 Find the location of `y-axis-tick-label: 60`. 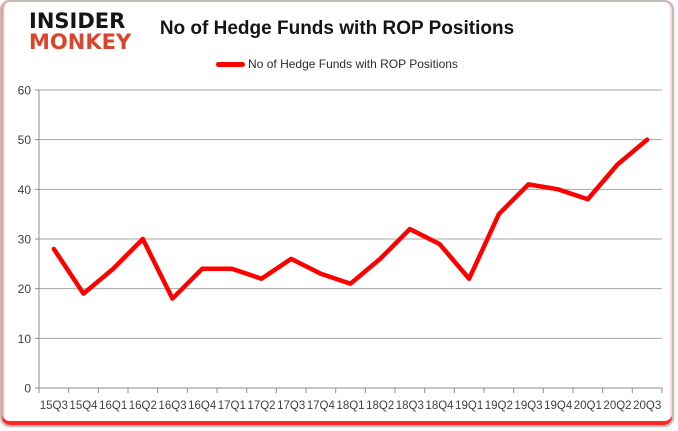

y-axis-tick-label: 60 is located at coordinates (25, 91).